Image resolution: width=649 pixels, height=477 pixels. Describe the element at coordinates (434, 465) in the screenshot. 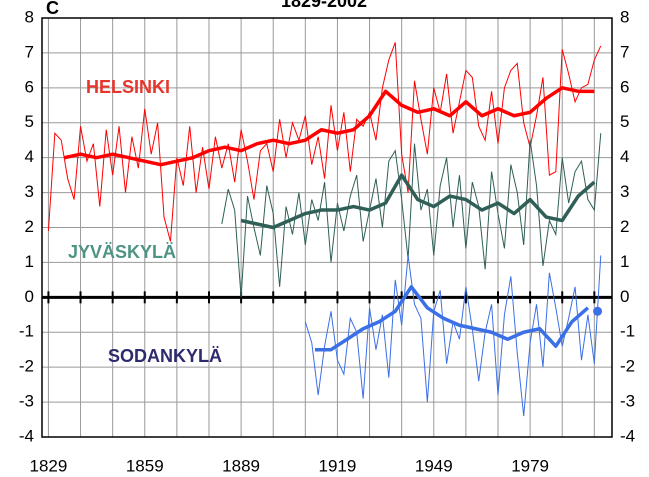

I see `x-tick-label: 1949` at that location.